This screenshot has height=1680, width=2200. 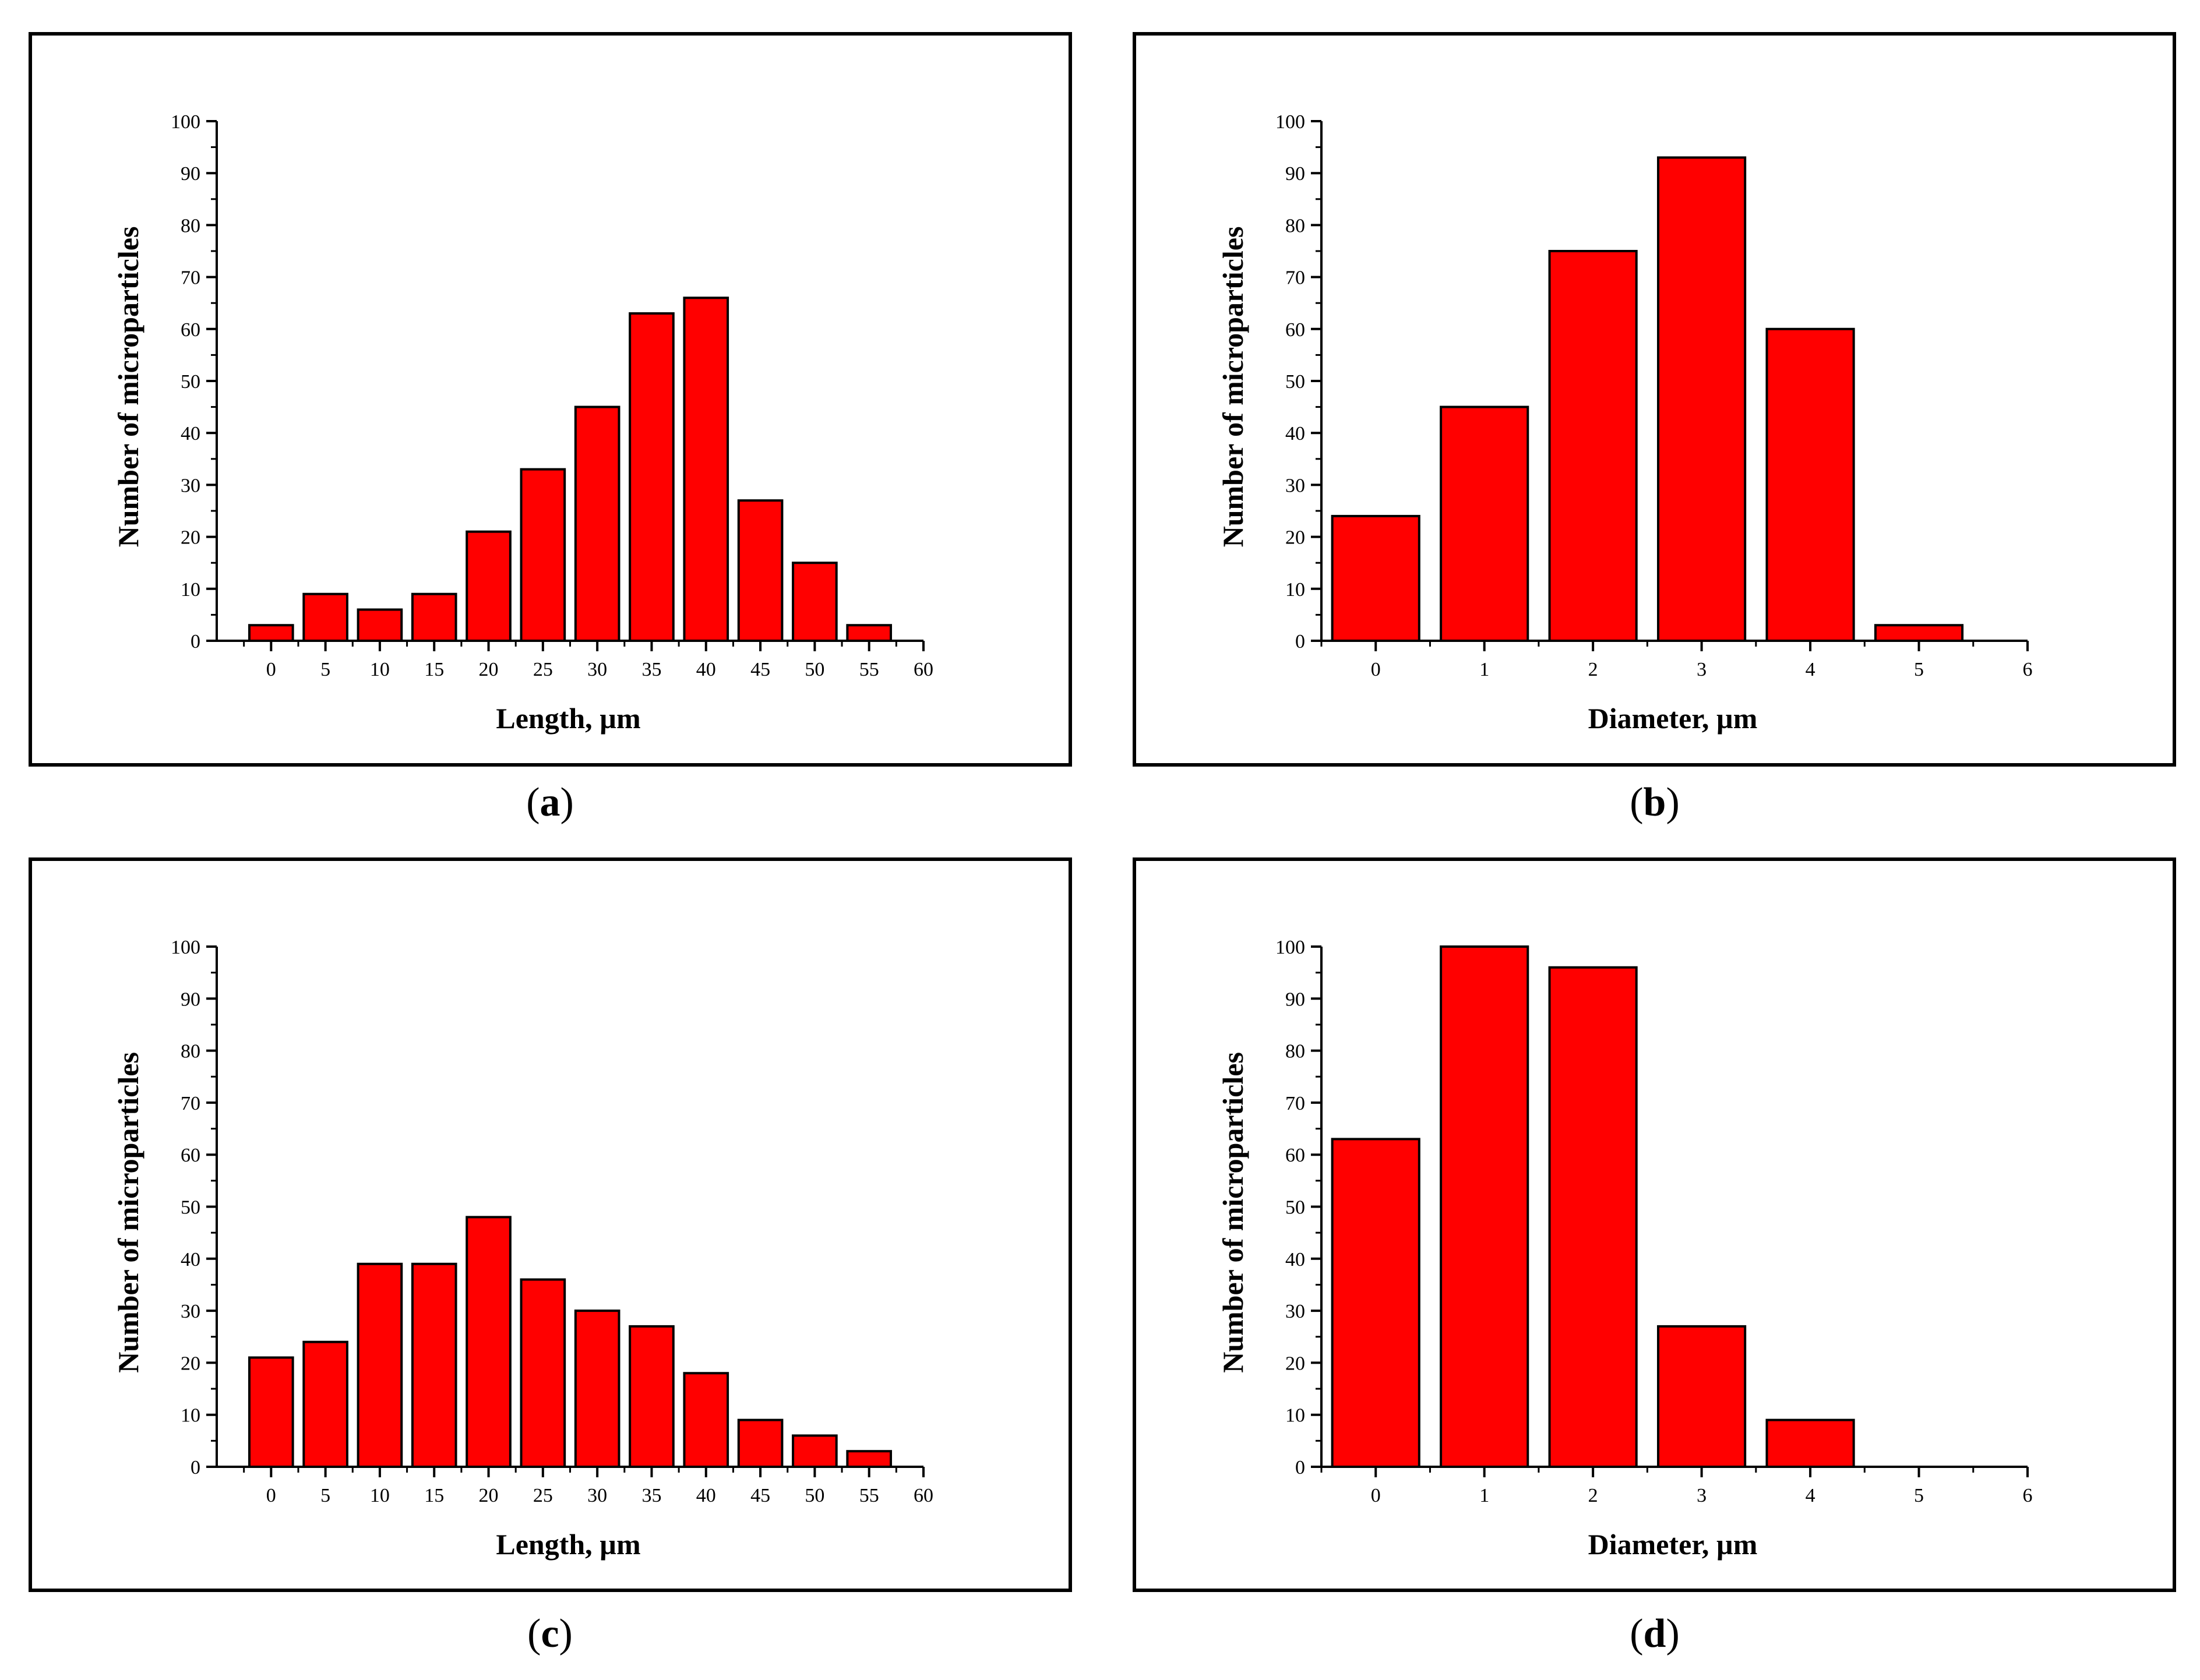 I want to click on x-axis-title: Diameter, µm, so click(x=1673, y=718).